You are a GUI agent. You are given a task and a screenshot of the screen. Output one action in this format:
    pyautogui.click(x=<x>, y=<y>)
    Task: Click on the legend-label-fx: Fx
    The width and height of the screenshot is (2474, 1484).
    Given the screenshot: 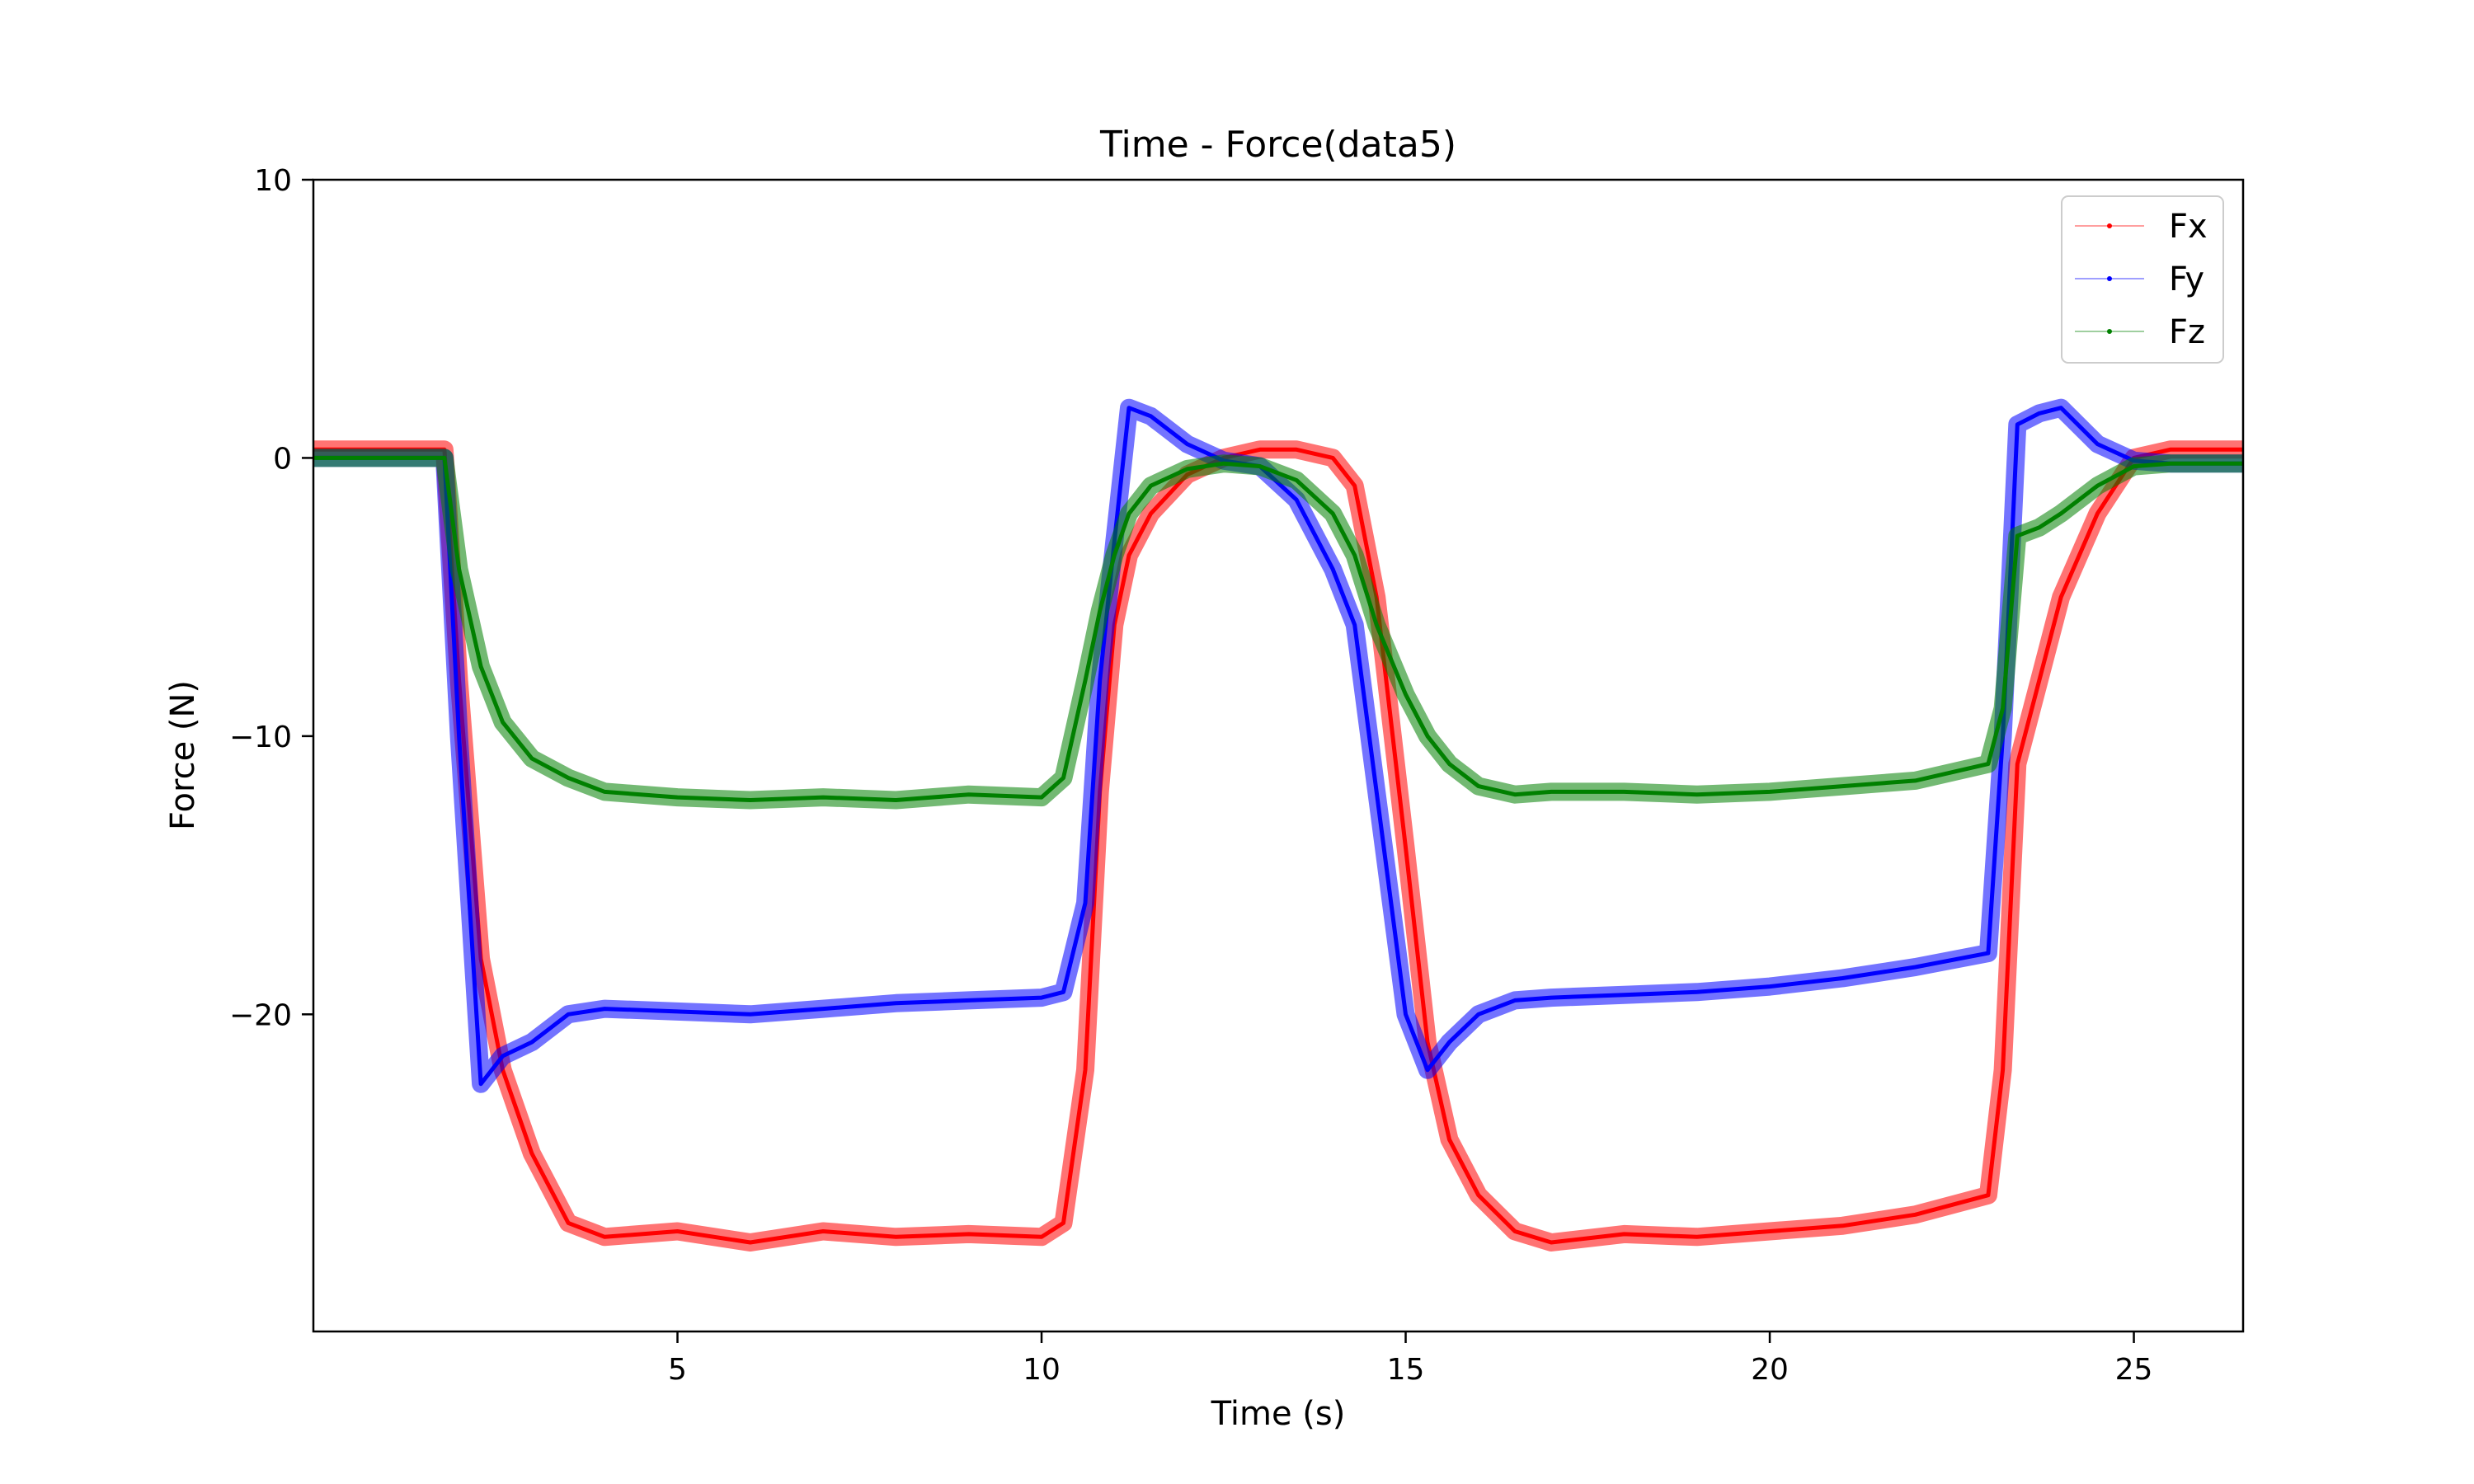 What is the action you would take?
    pyautogui.click(x=2188, y=227)
    